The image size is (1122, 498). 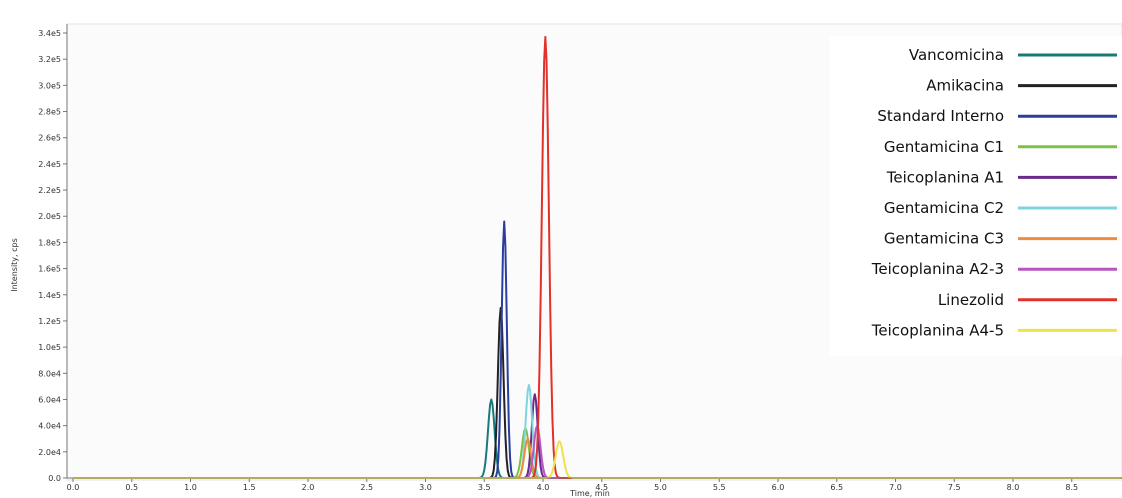 What do you see at coordinates (1013, 487) in the screenshot?
I see `x-tick-label: 8.0` at bounding box center [1013, 487].